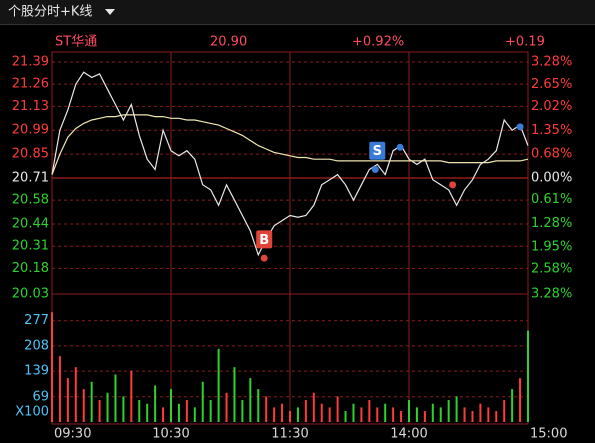 This screenshot has width=595, height=443. What do you see at coordinates (378, 42) in the screenshot?
I see `stock-change-pct: +0.92%` at bounding box center [378, 42].